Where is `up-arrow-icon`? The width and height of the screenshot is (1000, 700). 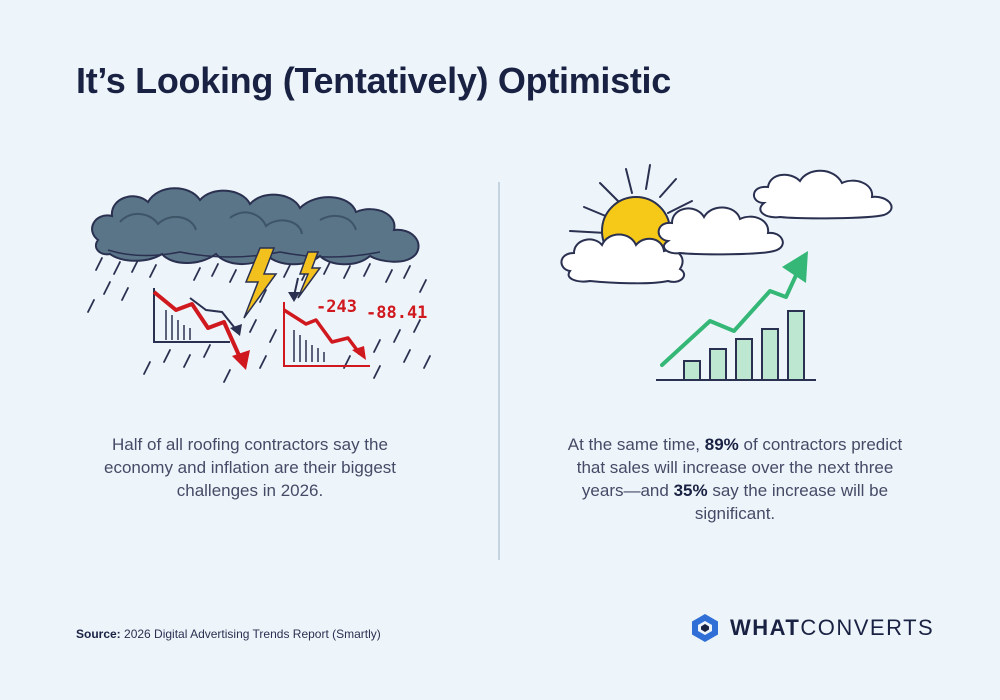
up-arrow-icon is located at coordinates (734, 309).